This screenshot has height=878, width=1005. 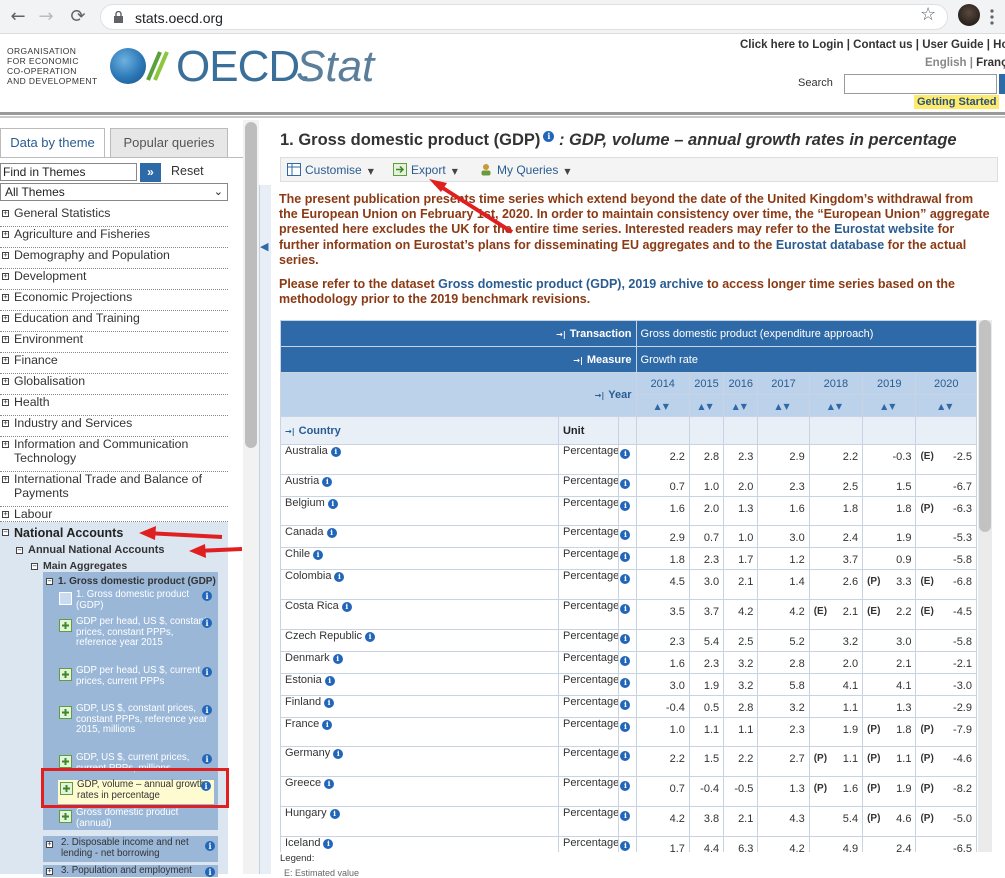 I want to click on value-cell: 1.5, so click(x=706, y=761).